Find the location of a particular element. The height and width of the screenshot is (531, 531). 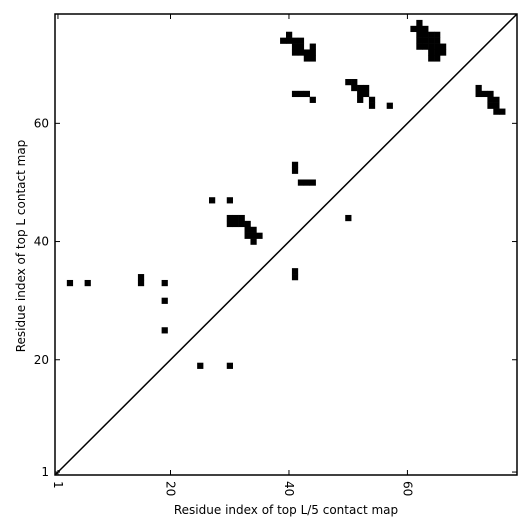

x-tick-label: 40 is located at coordinates (289, 488).